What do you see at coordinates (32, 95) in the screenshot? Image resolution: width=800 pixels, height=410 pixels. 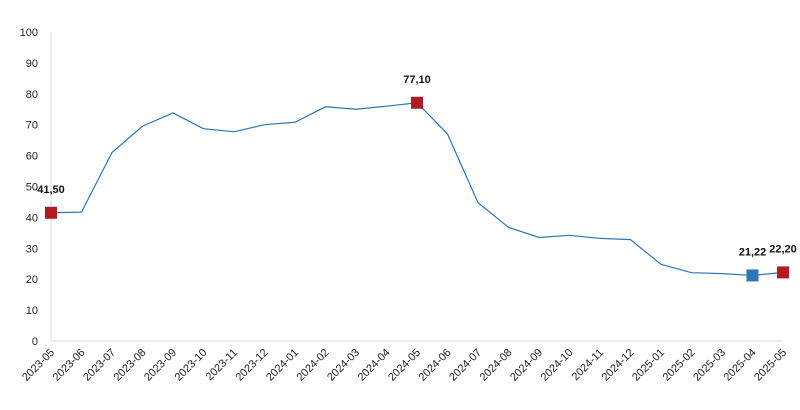 I see `y-tick-label: 80` at bounding box center [32, 95].